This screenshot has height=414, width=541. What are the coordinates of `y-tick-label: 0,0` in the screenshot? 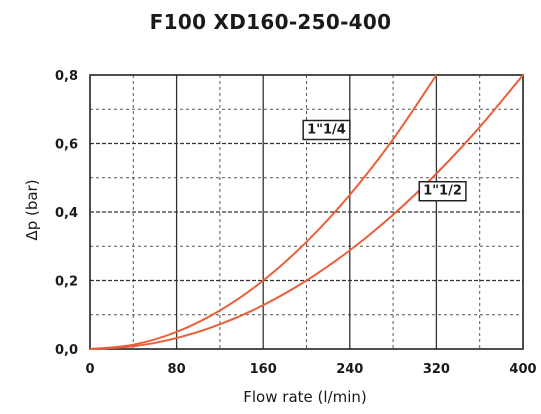 It's located at (66, 350).